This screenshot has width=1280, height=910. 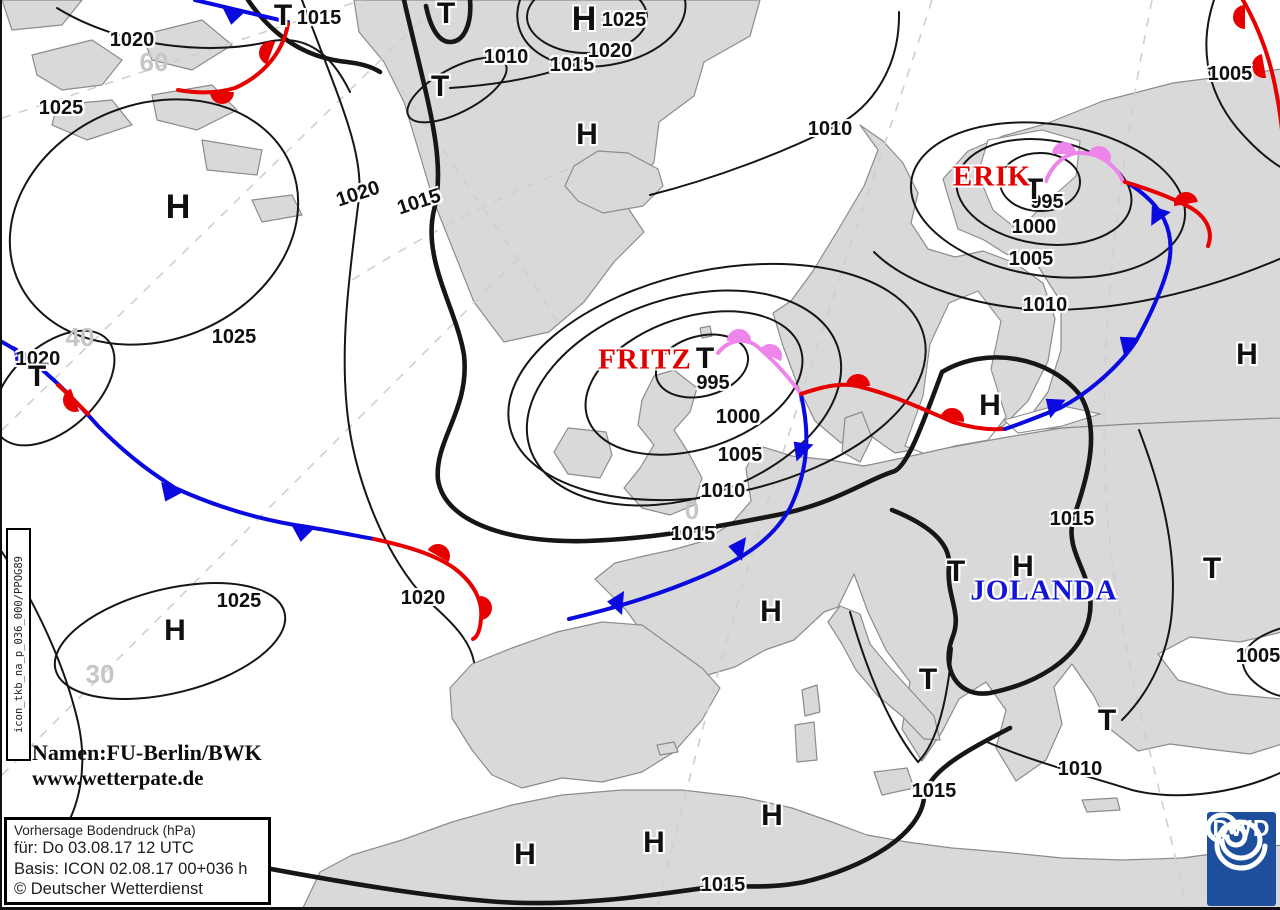 What do you see at coordinates (152, 111) in the screenshot?
I see `canadian-islands` at bounding box center [152, 111].